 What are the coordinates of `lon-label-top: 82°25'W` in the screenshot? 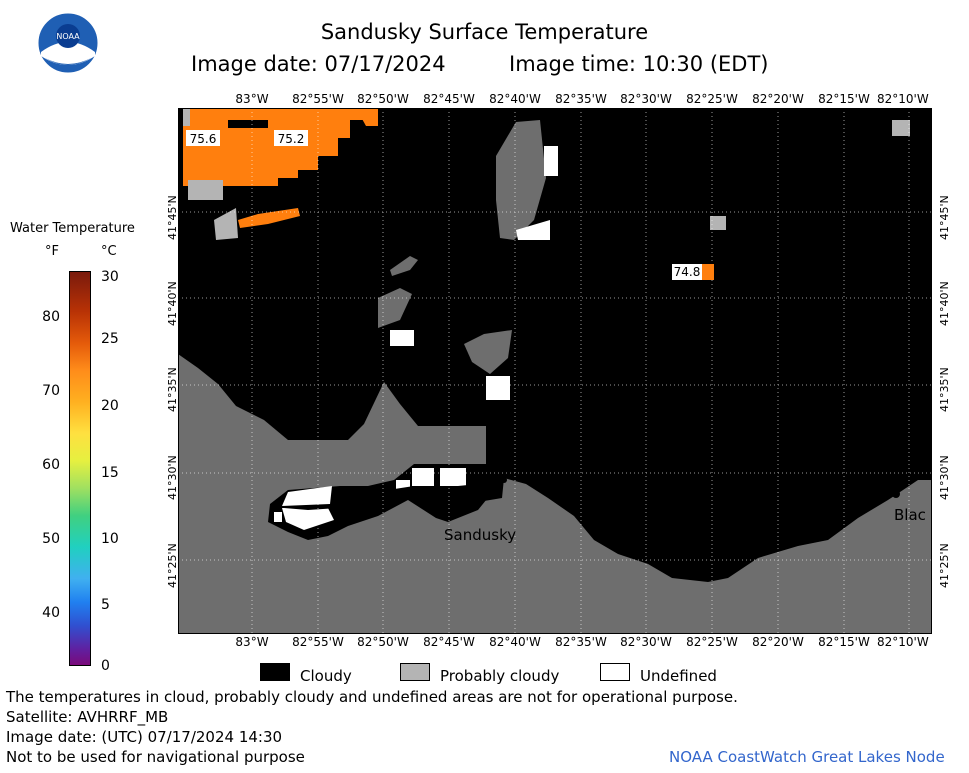 It's located at (712, 99).